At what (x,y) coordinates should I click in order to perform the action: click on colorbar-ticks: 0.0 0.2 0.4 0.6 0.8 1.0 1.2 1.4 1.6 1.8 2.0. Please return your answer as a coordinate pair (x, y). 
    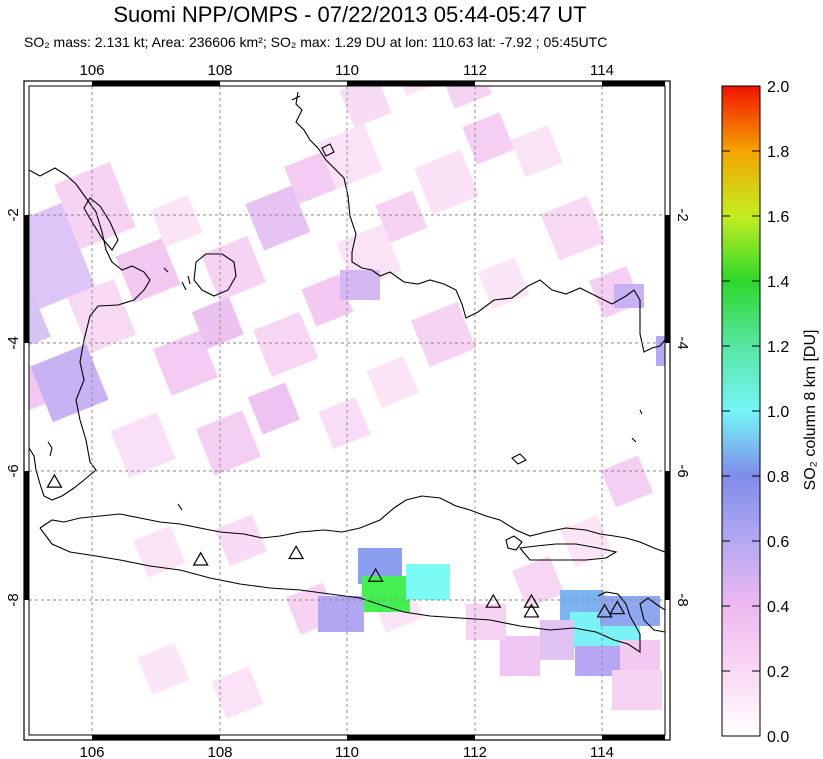
    Looking at the image, I should click on (755, 412).